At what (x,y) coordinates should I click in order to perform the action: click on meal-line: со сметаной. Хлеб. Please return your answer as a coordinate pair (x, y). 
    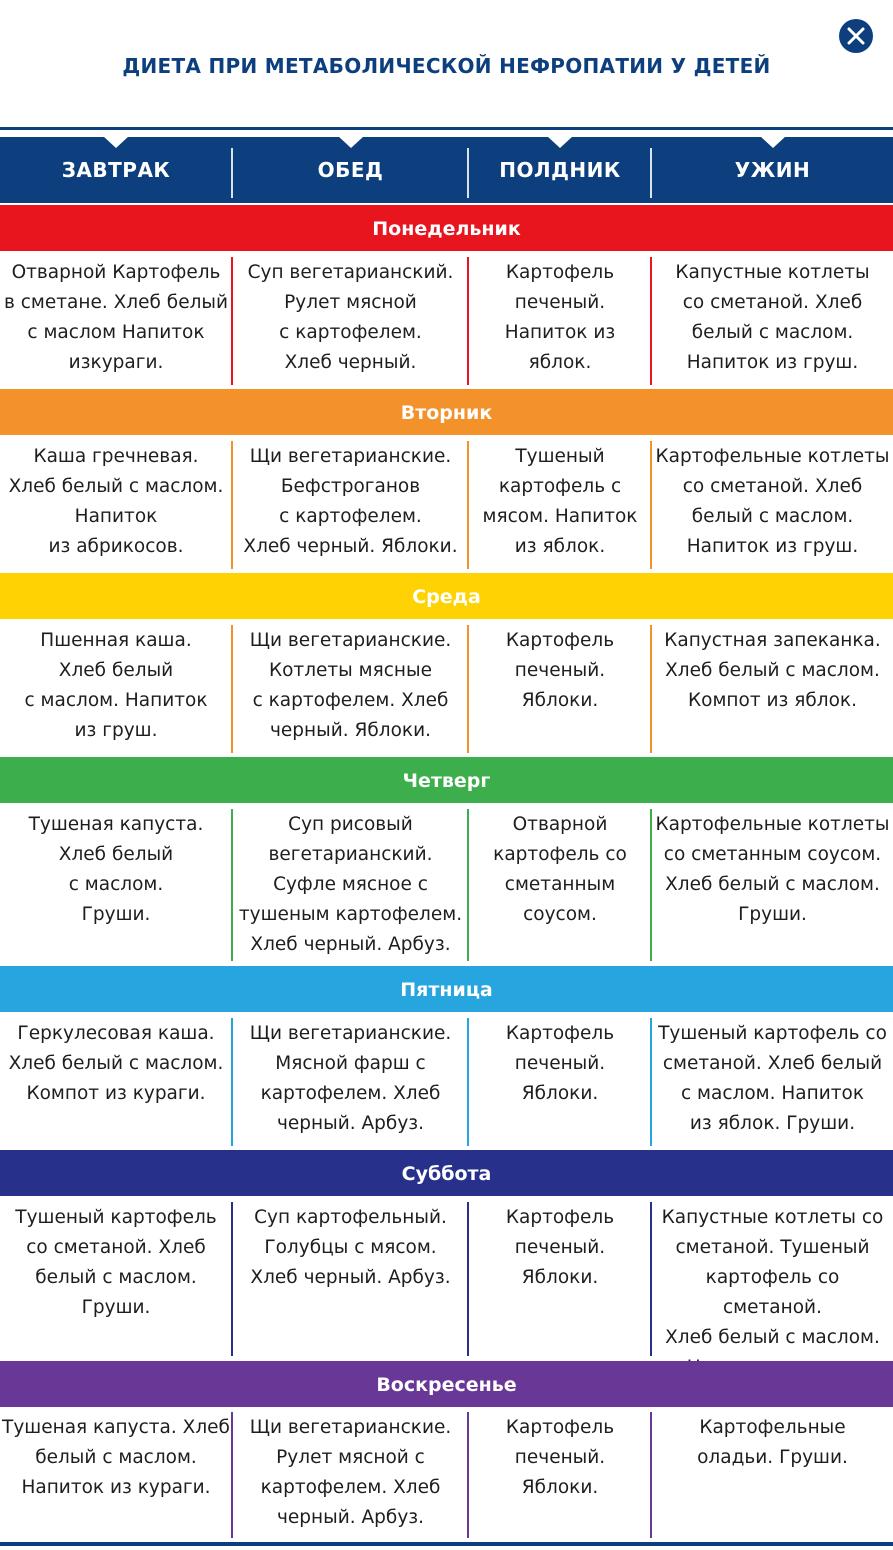
    Looking at the image, I should click on (772, 486).